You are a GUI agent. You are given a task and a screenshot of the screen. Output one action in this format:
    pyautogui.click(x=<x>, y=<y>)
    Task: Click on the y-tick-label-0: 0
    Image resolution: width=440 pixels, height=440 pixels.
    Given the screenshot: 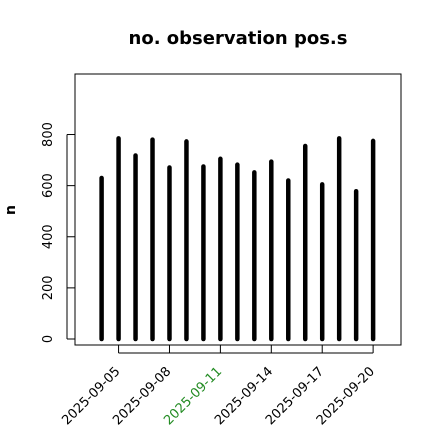 What is the action you would take?
    pyautogui.click(x=48, y=339)
    